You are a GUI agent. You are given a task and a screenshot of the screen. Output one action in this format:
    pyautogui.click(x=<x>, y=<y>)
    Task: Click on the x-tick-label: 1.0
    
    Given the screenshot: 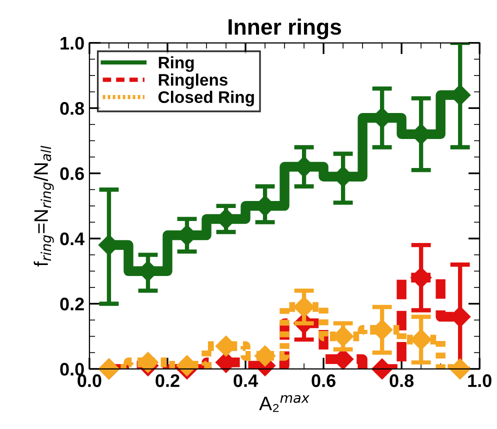 What is the action you would take?
    pyautogui.click(x=480, y=381)
    